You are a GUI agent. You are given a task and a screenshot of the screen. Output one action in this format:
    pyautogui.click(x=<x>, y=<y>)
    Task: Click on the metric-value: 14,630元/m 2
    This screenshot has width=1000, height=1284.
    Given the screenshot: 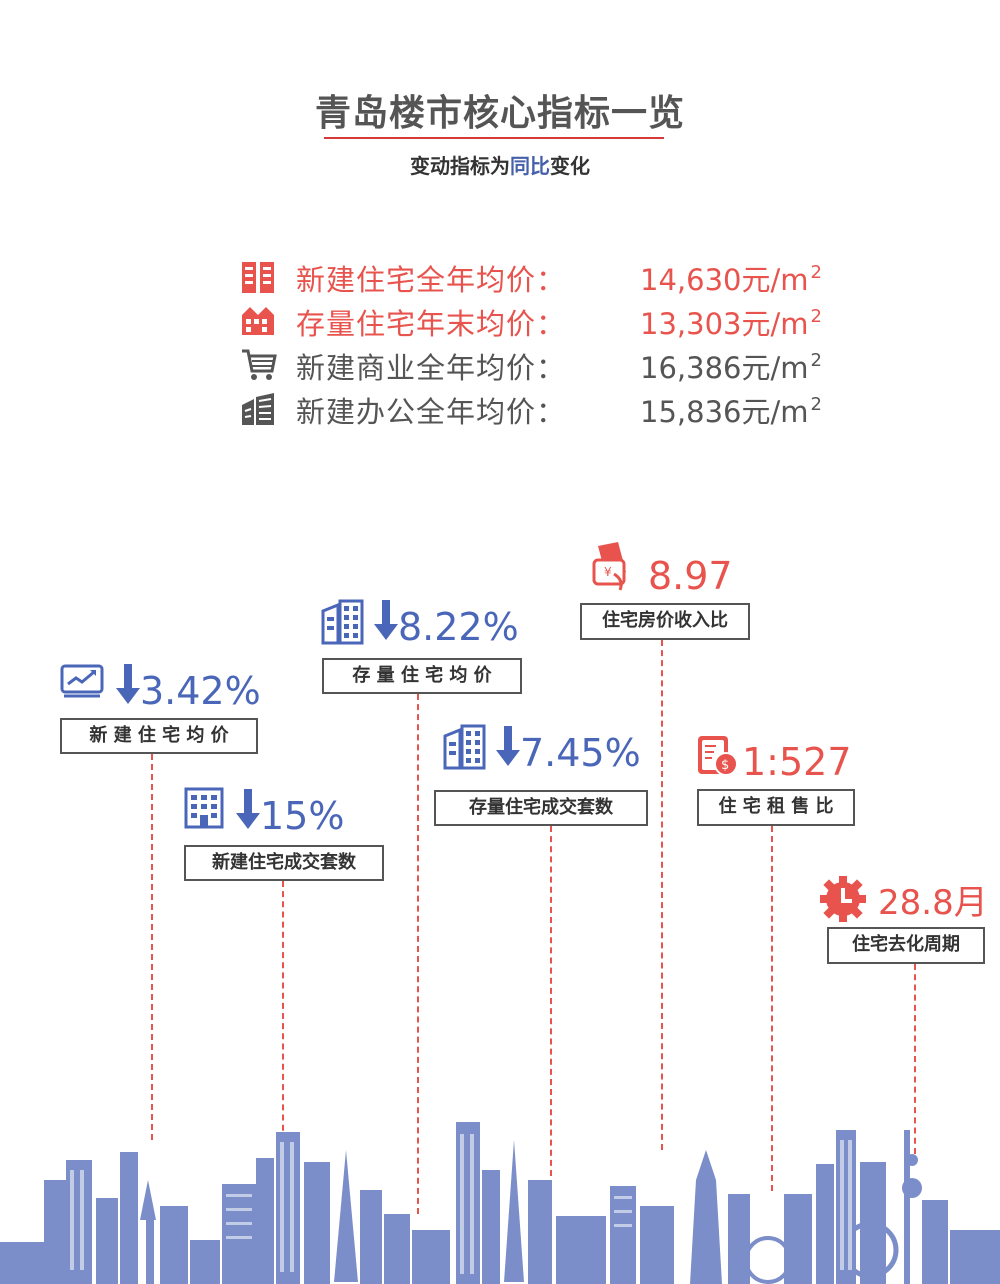 What is the action you would take?
    pyautogui.click(x=731, y=279)
    